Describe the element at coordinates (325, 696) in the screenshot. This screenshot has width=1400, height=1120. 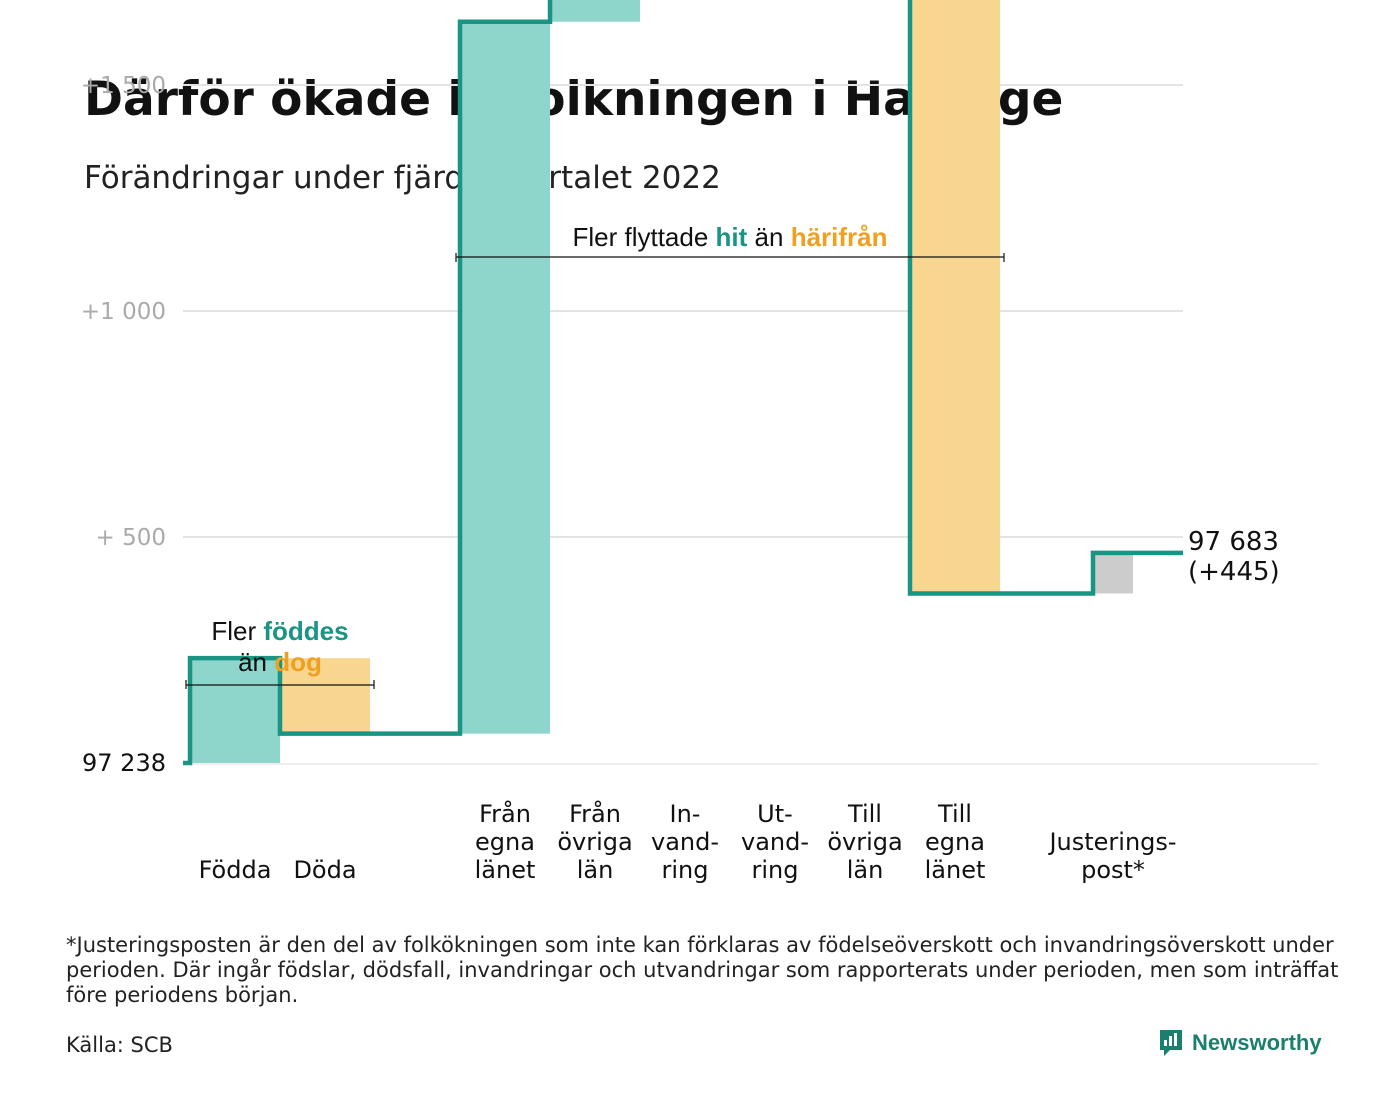
I see `bar-döda` at that location.